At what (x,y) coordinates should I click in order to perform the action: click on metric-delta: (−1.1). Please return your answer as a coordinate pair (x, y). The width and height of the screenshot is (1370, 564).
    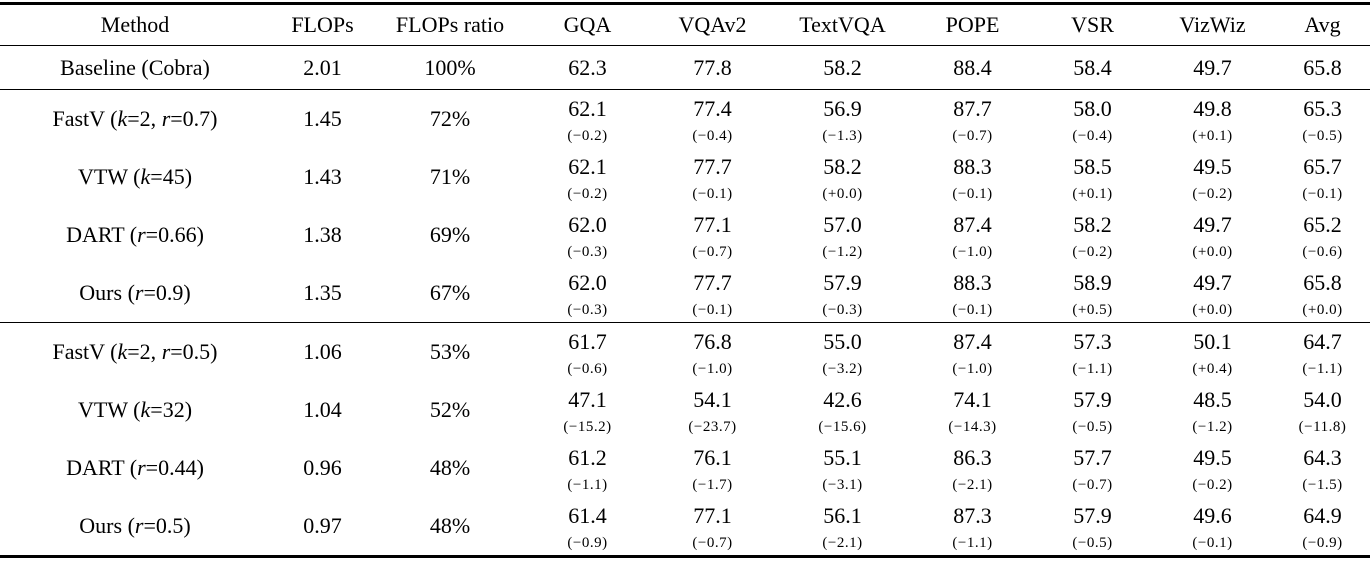
    Looking at the image, I should click on (1092, 368).